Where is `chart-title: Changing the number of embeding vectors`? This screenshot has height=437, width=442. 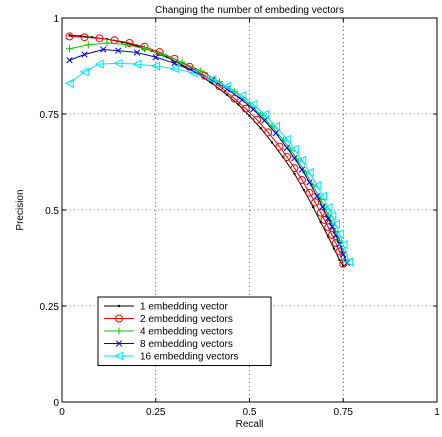 chart-title: Changing the number of embeding vectors is located at coordinates (249, 10).